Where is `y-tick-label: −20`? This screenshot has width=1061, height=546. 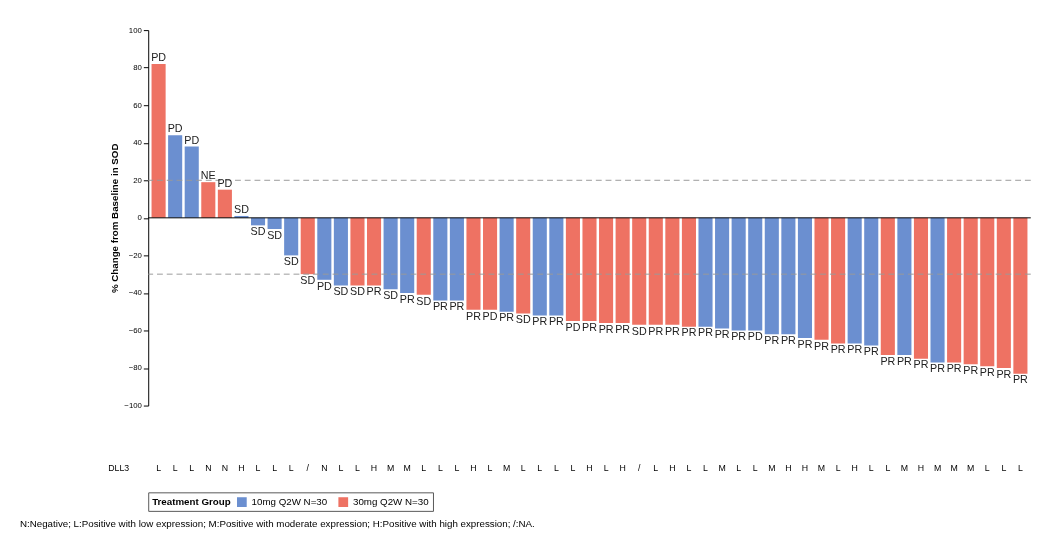 y-tick-label: −20 is located at coordinates (135, 255).